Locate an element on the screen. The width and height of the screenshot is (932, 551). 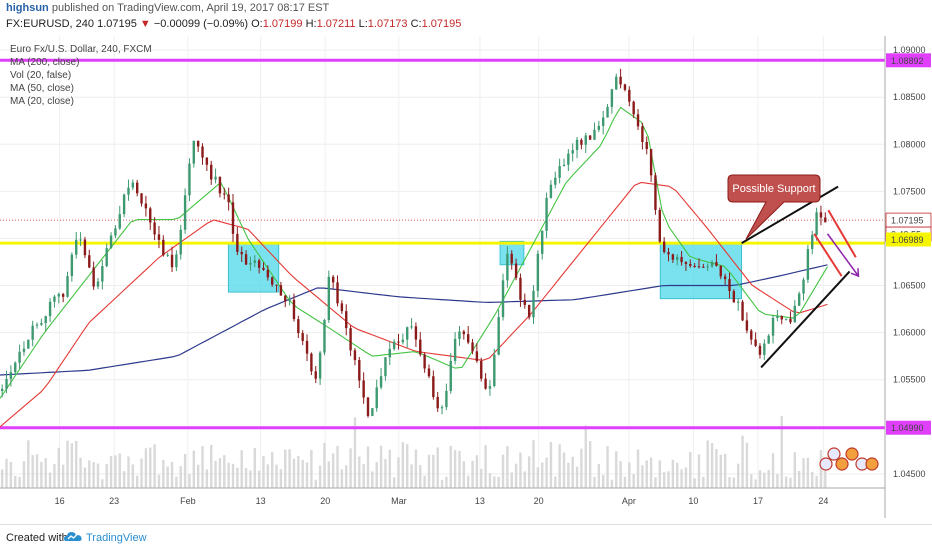
channel-upper-line is located at coordinates (790, 215).